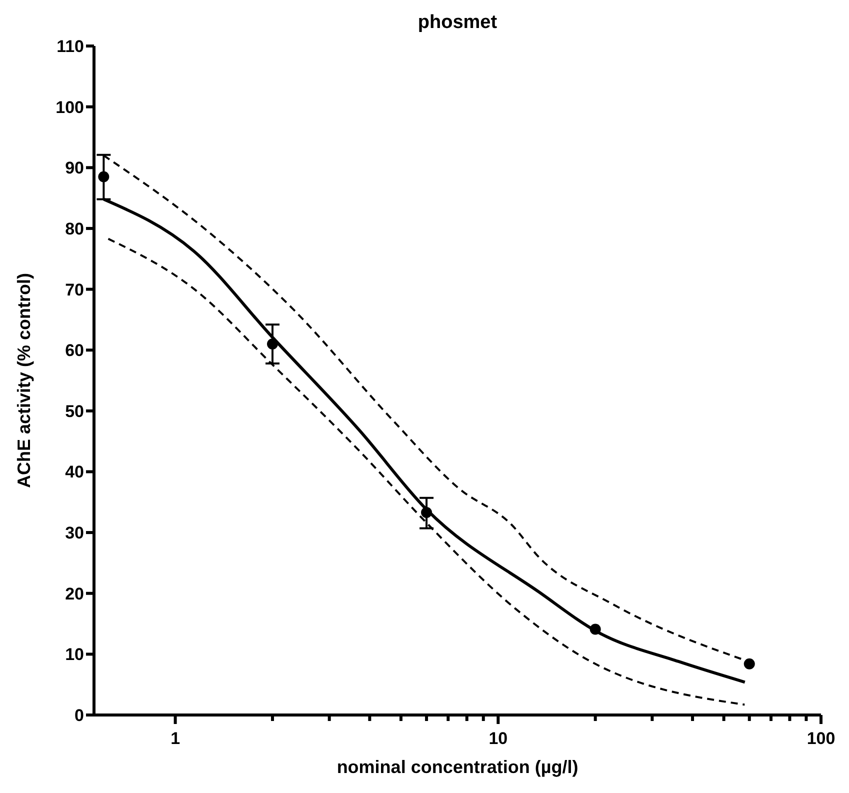  What do you see at coordinates (821, 738) in the screenshot?
I see `x-tick-label: 100` at bounding box center [821, 738].